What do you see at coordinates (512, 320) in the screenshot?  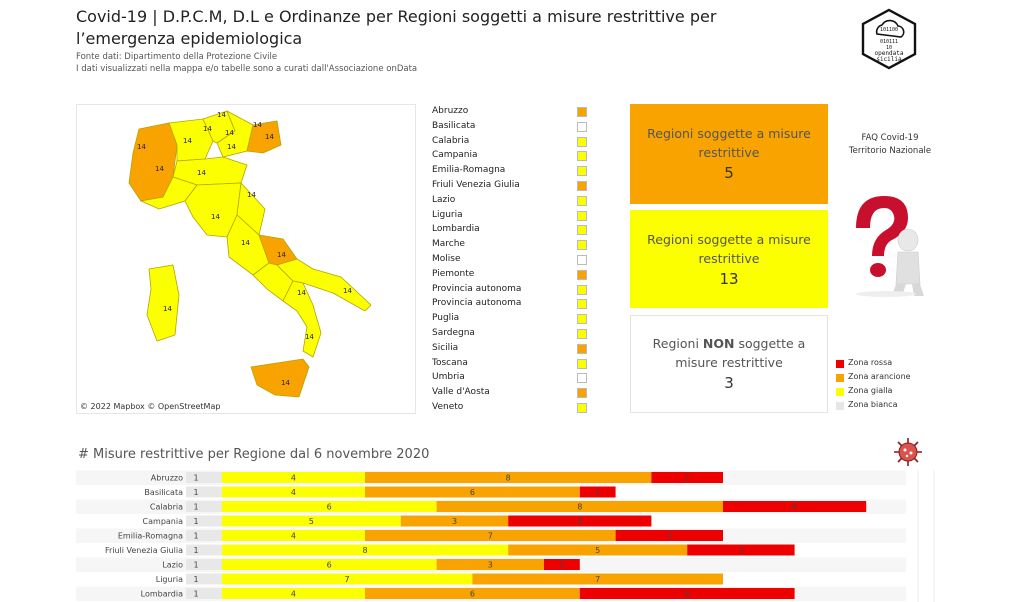 I see `region-legend-item: Puglia` at bounding box center [512, 320].